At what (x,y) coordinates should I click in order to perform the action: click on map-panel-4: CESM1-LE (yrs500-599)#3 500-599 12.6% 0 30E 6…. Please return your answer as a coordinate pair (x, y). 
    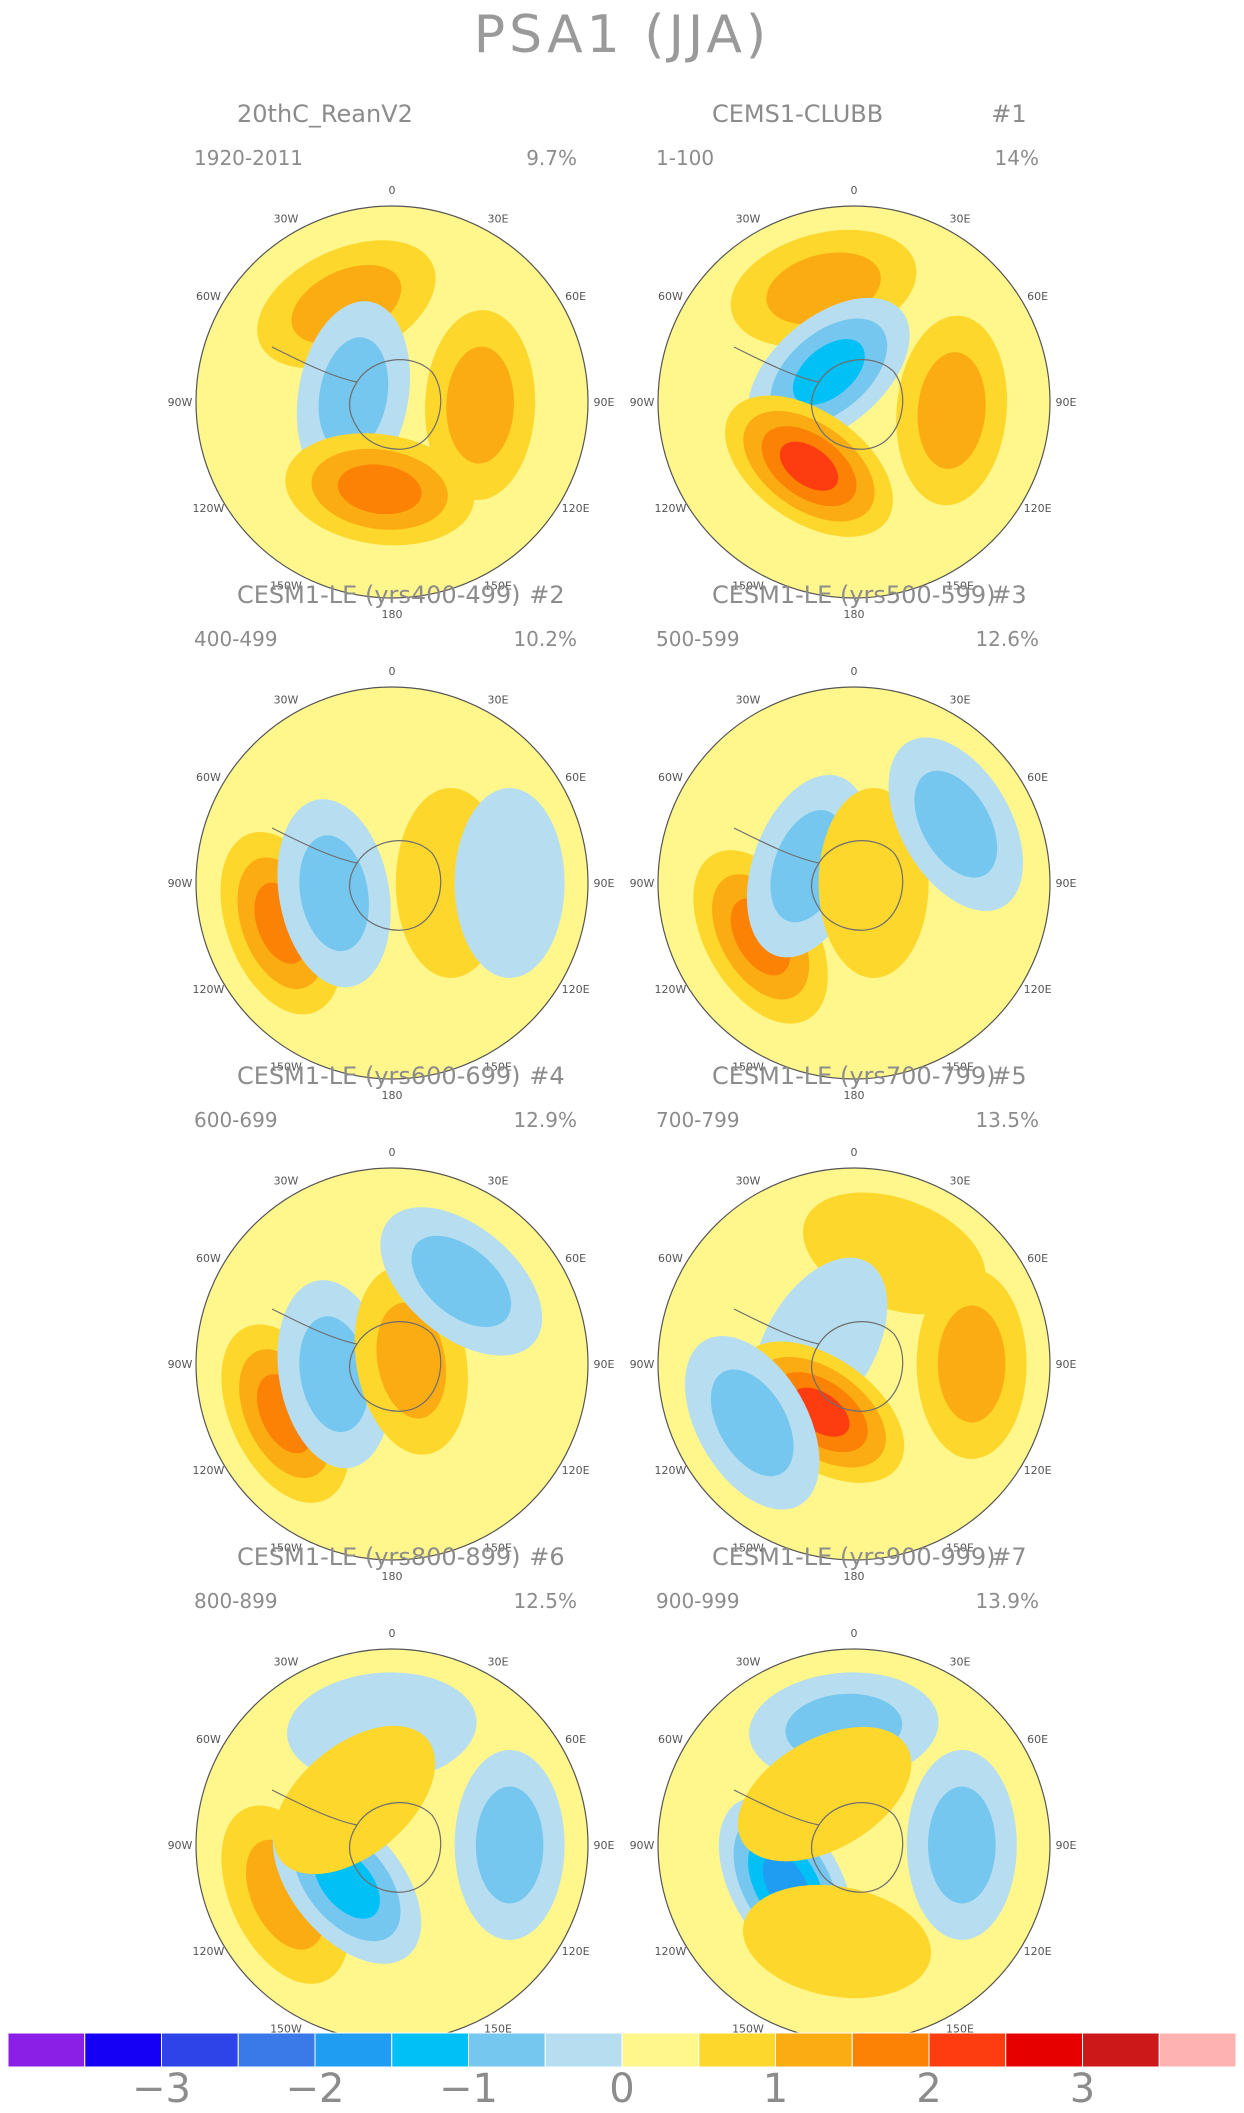
    Looking at the image, I should click on (853, 841).